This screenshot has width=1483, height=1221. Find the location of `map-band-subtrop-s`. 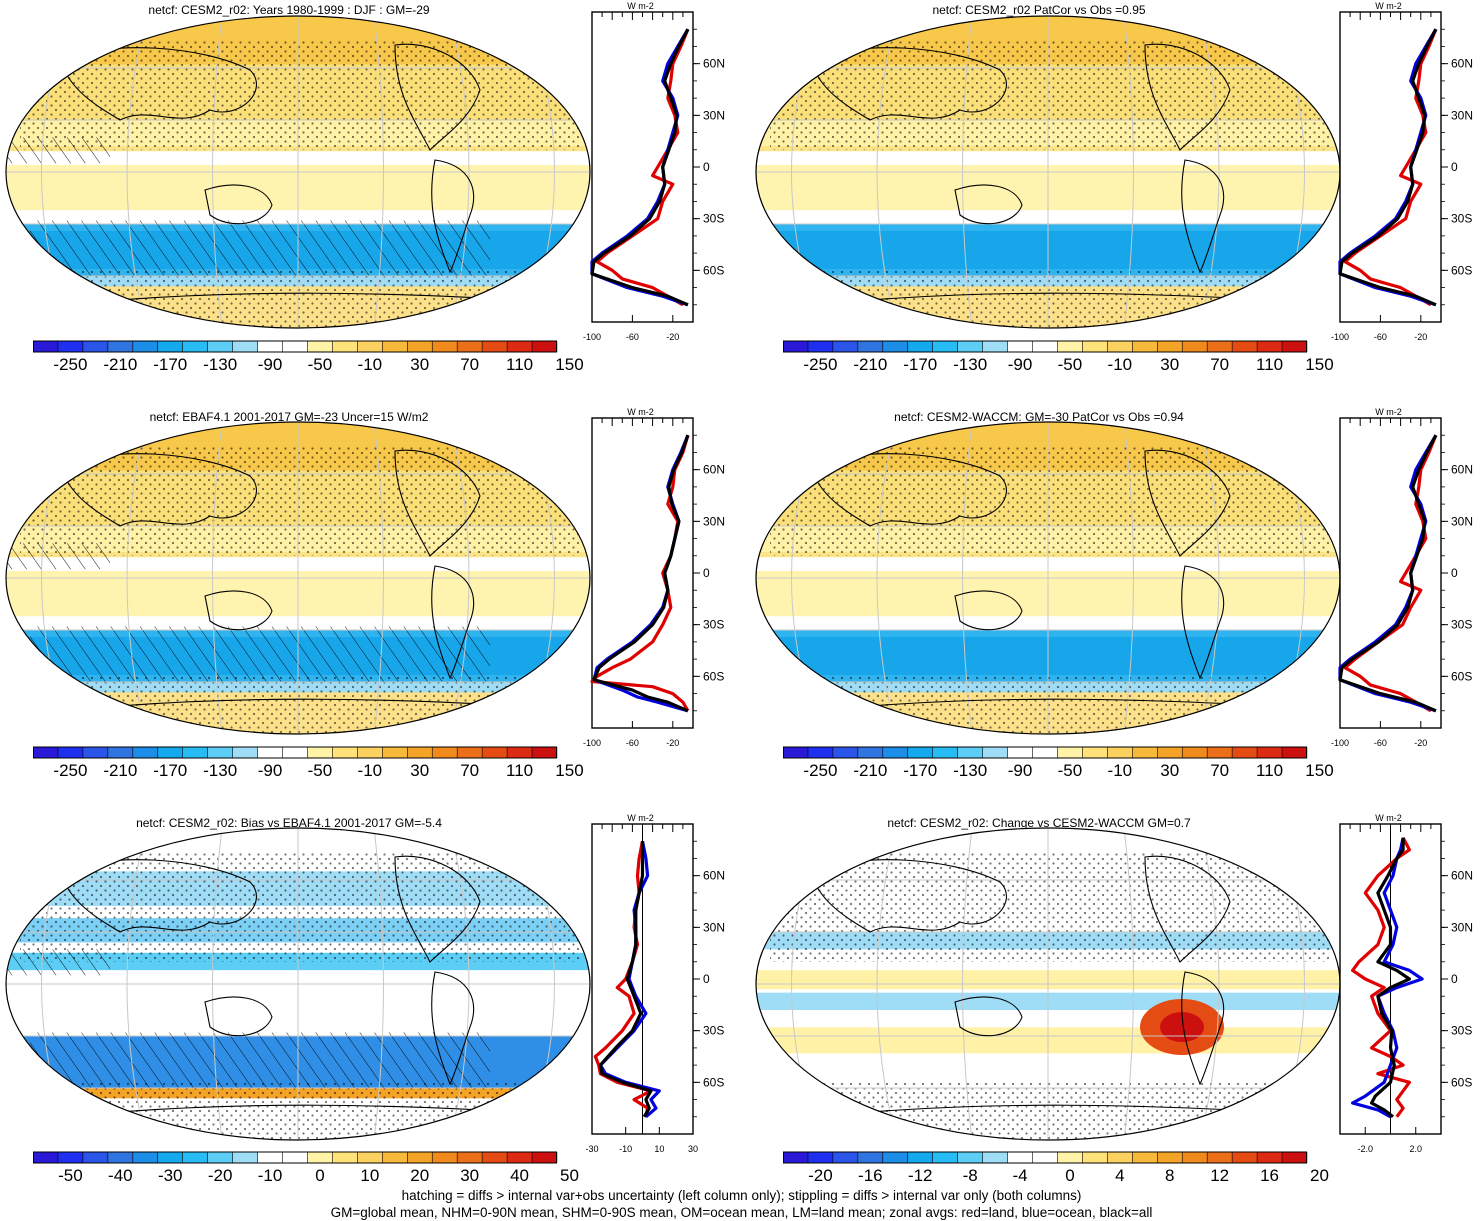

map-band-subtrop-s is located at coordinates (1048, 623).